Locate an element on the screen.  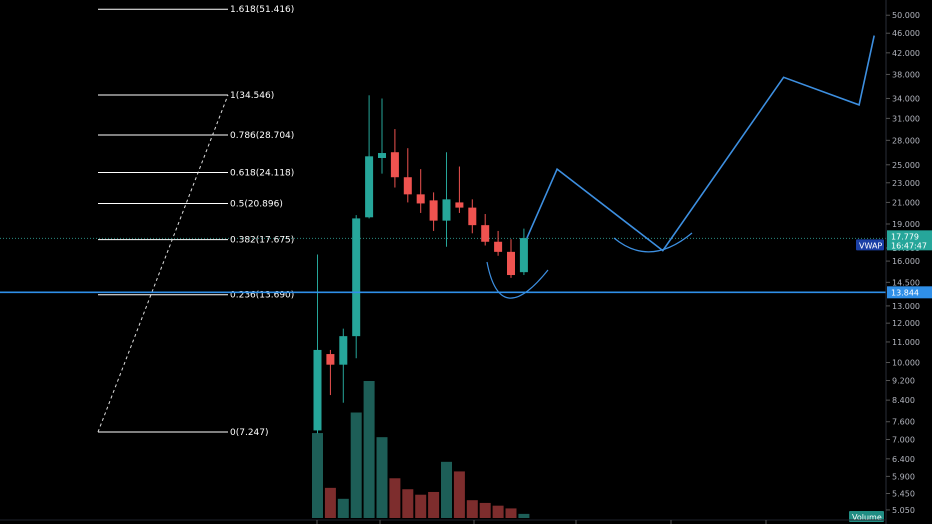
price-tick-label: 8.400 is located at coordinates (903, 400).